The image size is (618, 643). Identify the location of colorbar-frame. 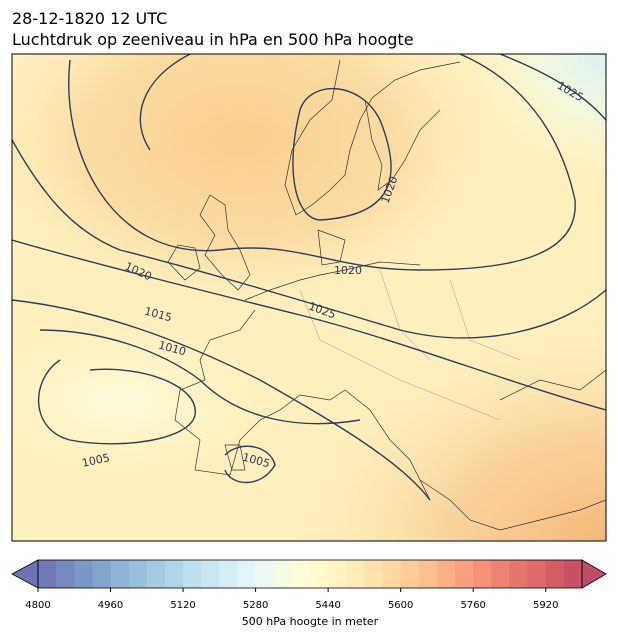
(310, 574).